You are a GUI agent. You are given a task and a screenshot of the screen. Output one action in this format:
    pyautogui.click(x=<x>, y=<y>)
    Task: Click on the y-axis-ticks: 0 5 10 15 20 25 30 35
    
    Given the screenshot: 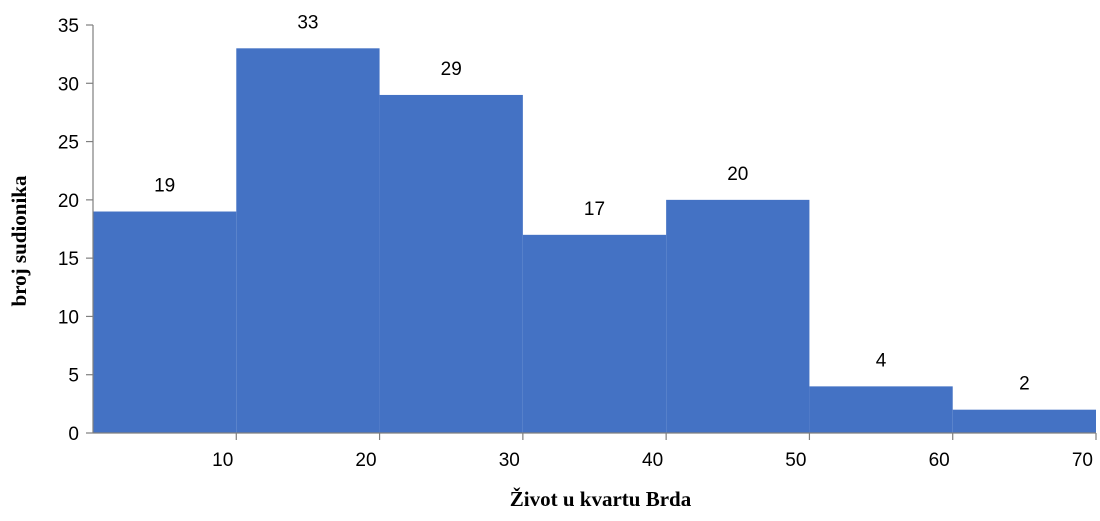 What is the action you would take?
    pyautogui.click(x=75, y=230)
    